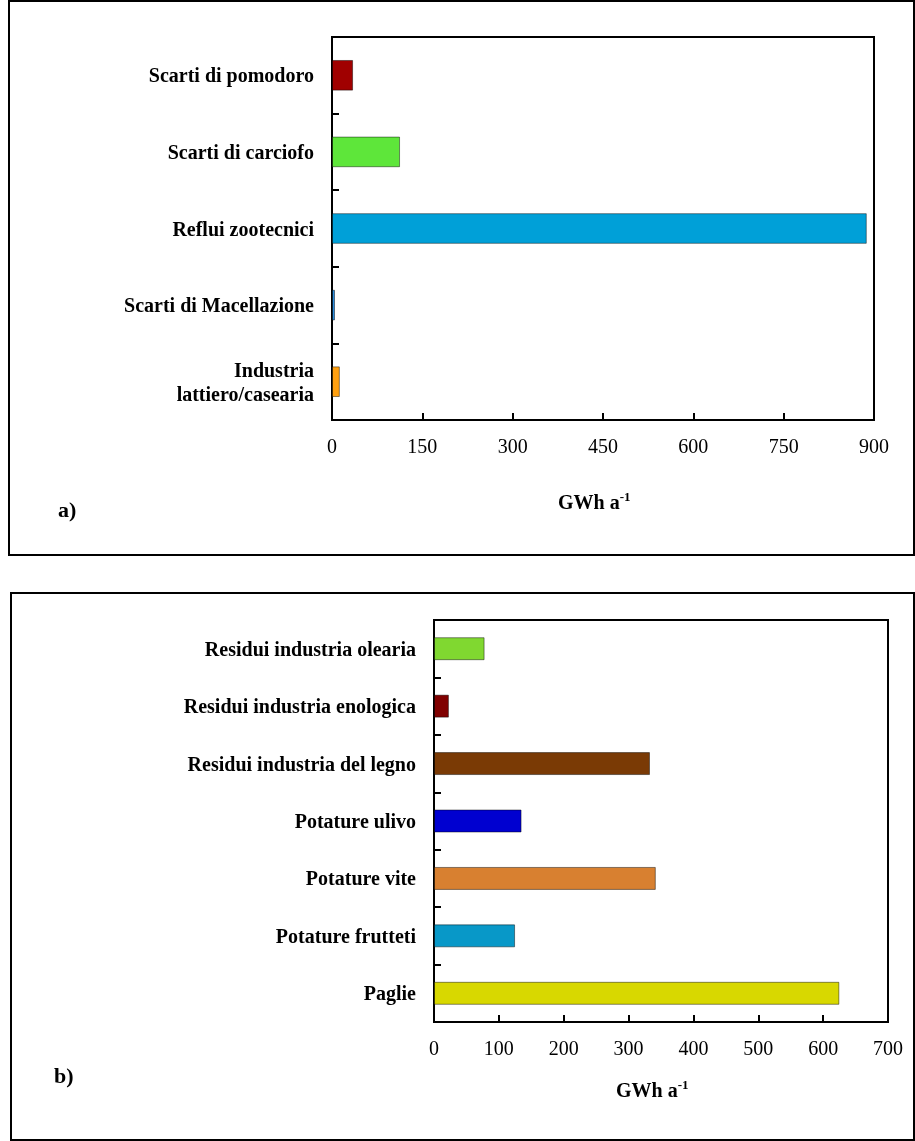  What do you see at coordinates (299, 707) in the screenshot?
I see `y-tick-label: Residui industria enologica` at bounding box center [299, 707].